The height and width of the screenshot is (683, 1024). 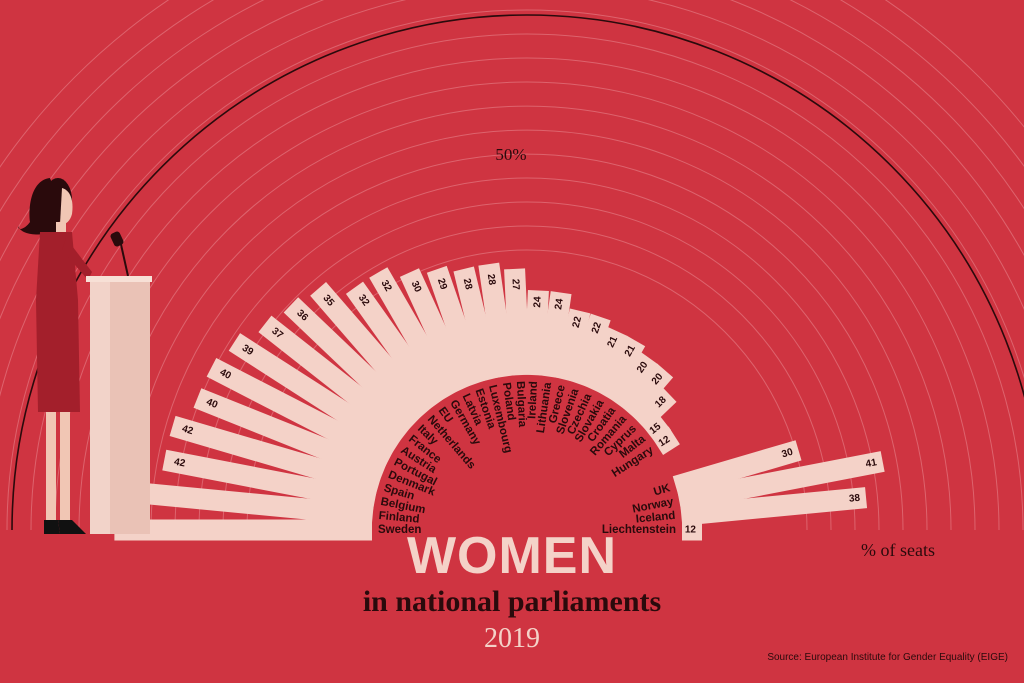 What do you see at coordinates (399, 518) in the screenshot?
I see `category-label: Finland` at bounding box center [399, 518].